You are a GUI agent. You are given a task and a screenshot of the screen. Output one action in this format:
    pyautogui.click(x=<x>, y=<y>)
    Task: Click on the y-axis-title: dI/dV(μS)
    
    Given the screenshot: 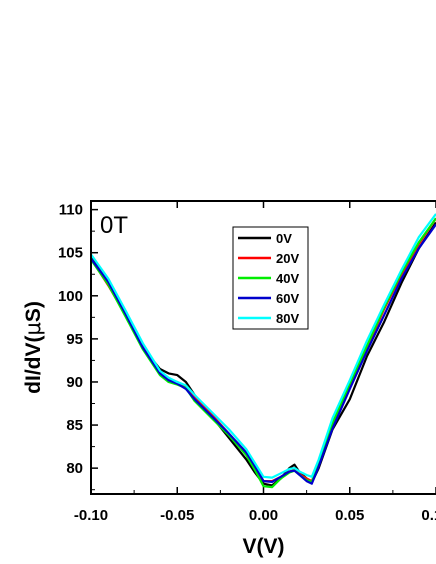 What is the action you would take?
    pyautogui.click(x=33, y=347)
    